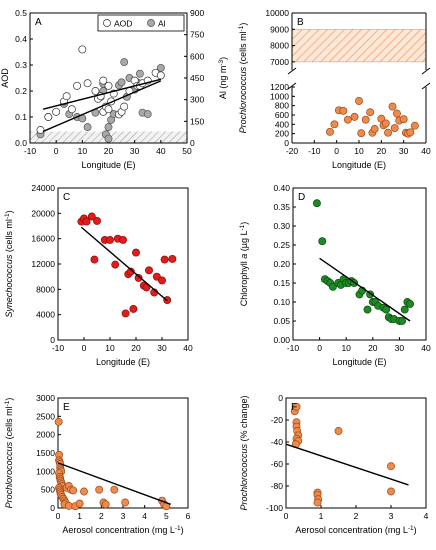  What do you see at coordinates (38, 22) in the screenshot?
I see `panel-letter: A` at bounding box center [38, 22].